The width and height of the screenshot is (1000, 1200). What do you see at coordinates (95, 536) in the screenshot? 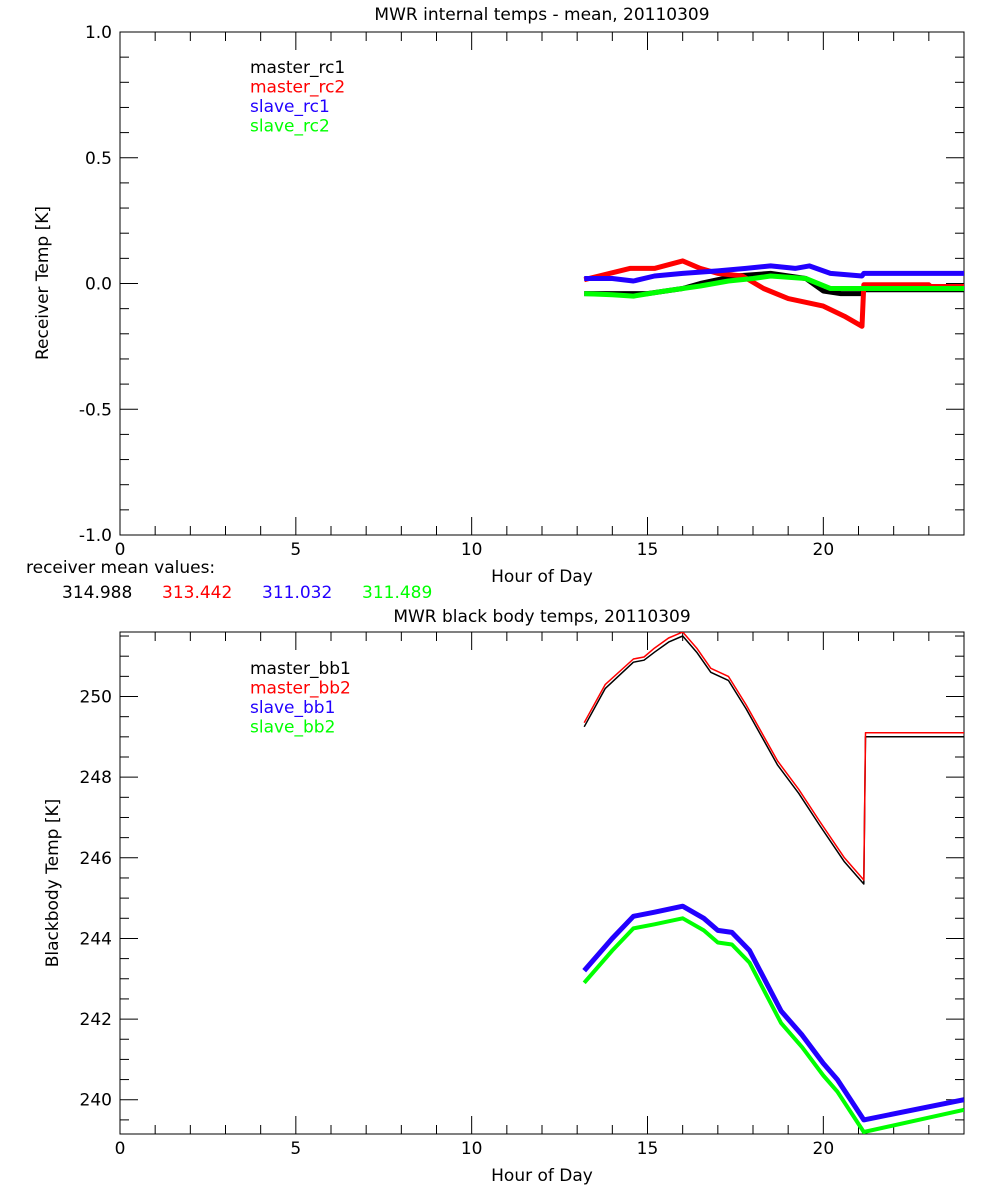
I see `y-tick-label: -1.0` at bounding box center [95, 536].